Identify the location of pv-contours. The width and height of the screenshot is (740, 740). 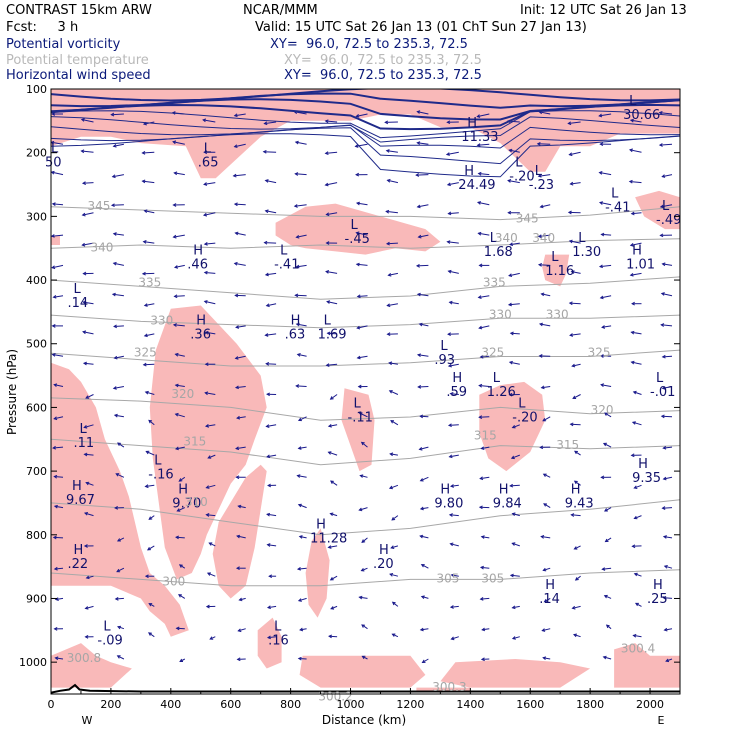
(365, 133).